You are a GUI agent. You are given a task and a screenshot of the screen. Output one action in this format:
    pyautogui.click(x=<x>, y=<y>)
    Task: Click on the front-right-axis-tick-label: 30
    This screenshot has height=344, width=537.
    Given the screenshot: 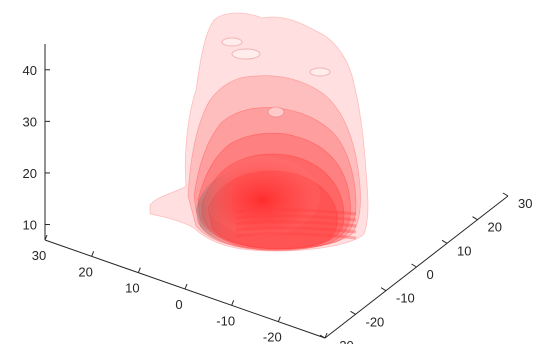 What is the action you would take?
    pyautogui.click(x=525, y=203)
    